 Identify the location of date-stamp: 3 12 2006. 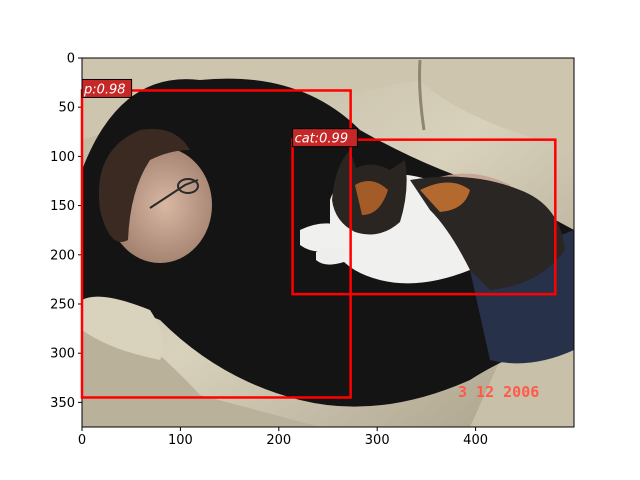
(498, 392).